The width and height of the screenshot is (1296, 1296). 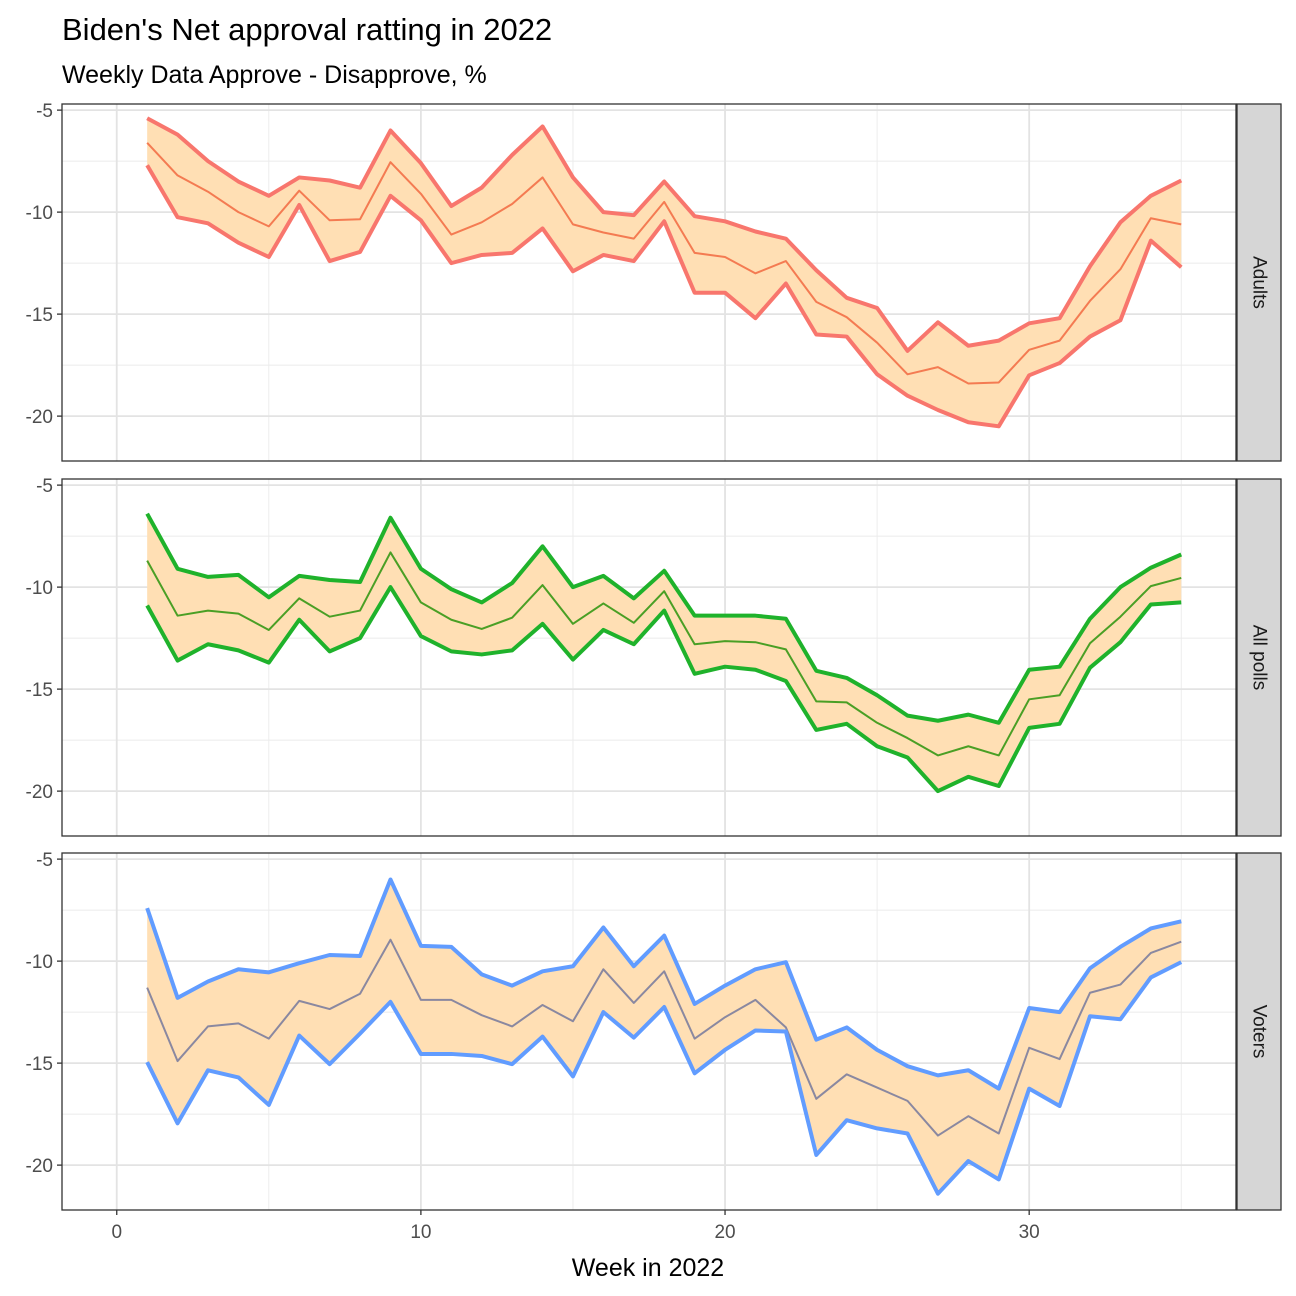 I want to click on chart-subtitle: Weekly Data Approve - Disapprove, %, so click(x=274, y=75).